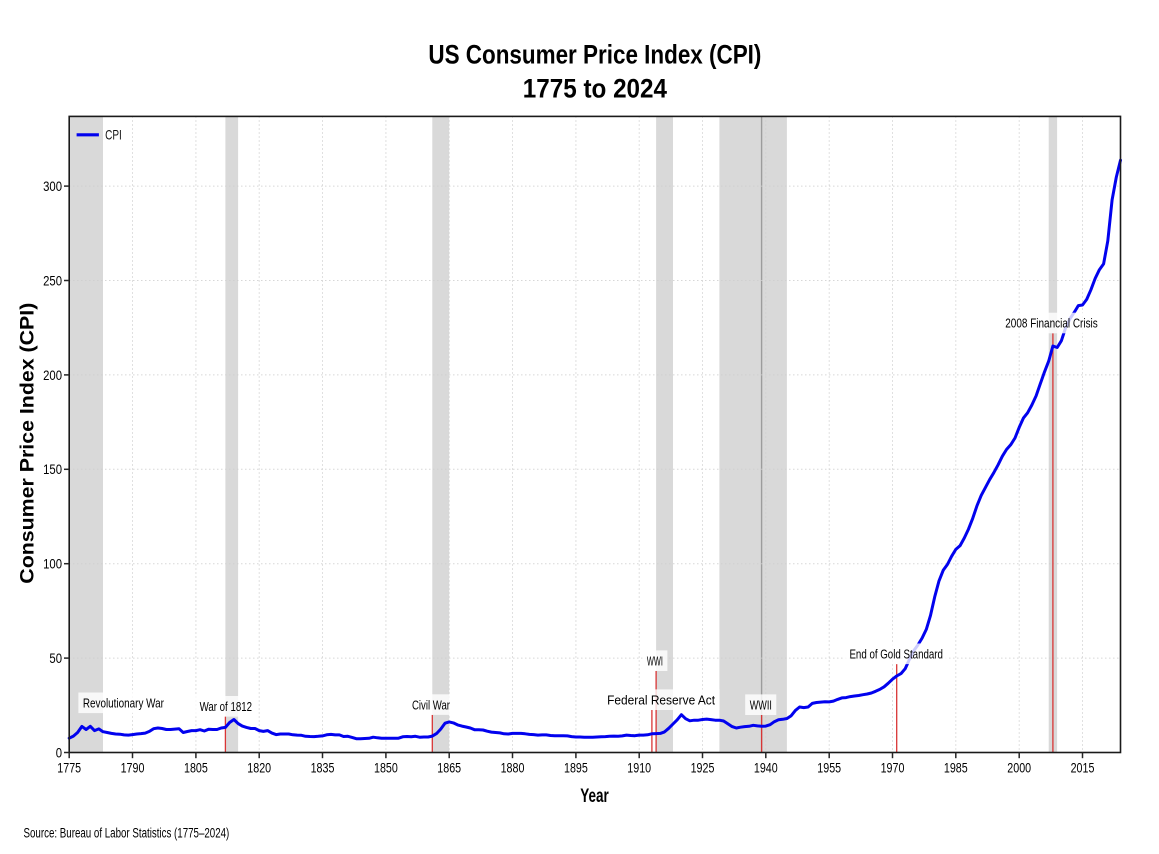  I want to click on svg-text: Revolutionary War, so click(124, 703).